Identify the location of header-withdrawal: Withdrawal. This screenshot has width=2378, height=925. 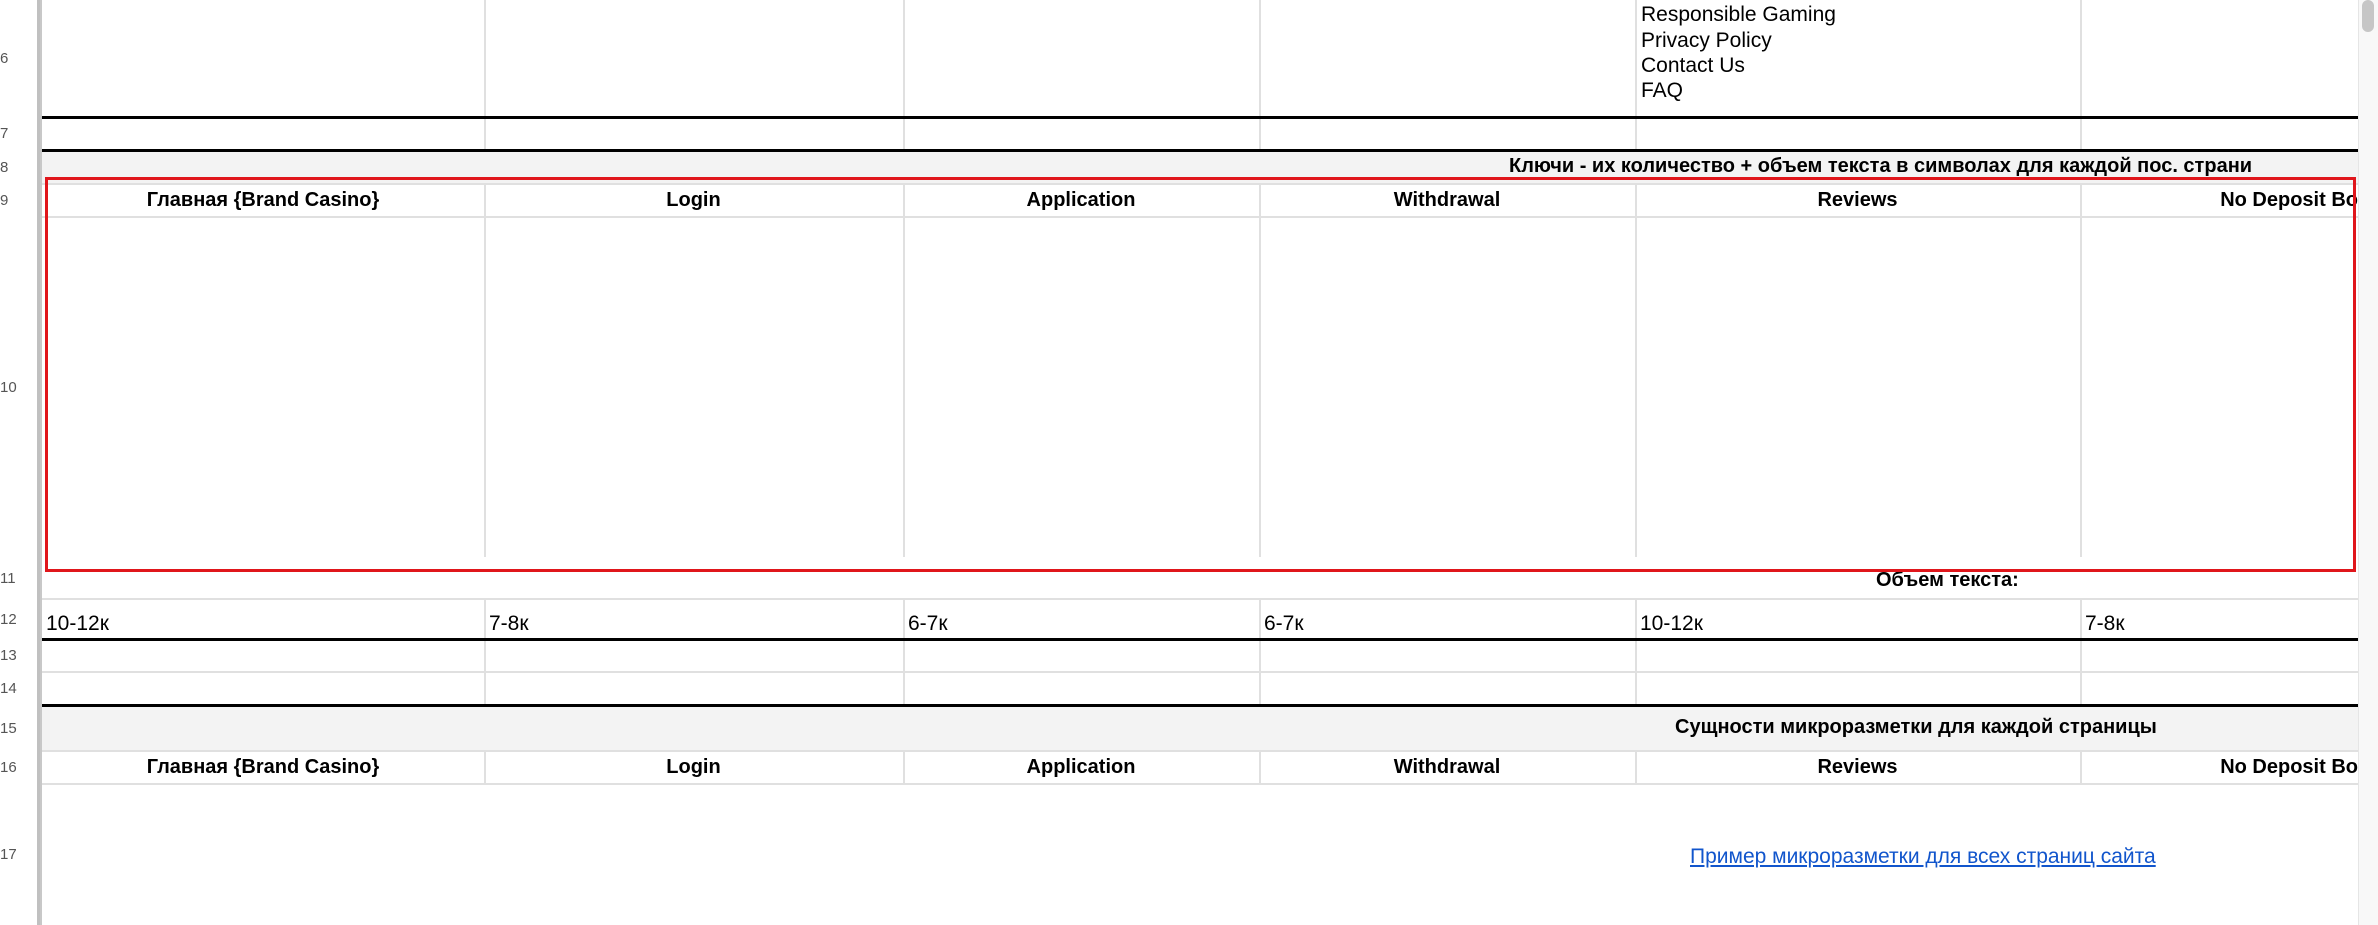
(1447, 200).